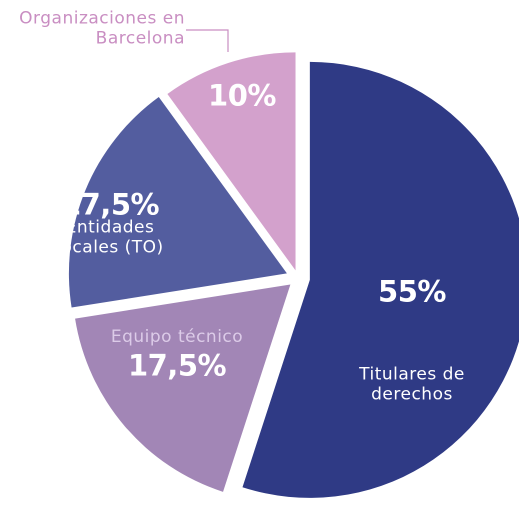  I want to click on category-label: Organizaciones en Barcelona, so click(102, 28).